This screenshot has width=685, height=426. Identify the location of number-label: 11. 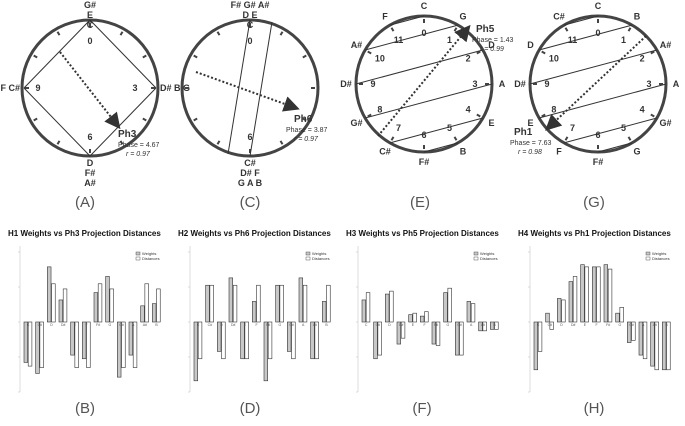
(399, 40).